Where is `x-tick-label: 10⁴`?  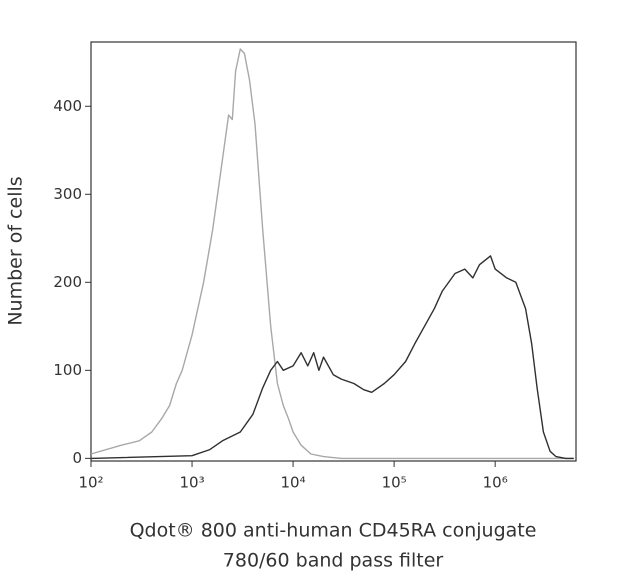 x-tick-label: 10⁴ is located at coordinates (293, 483).